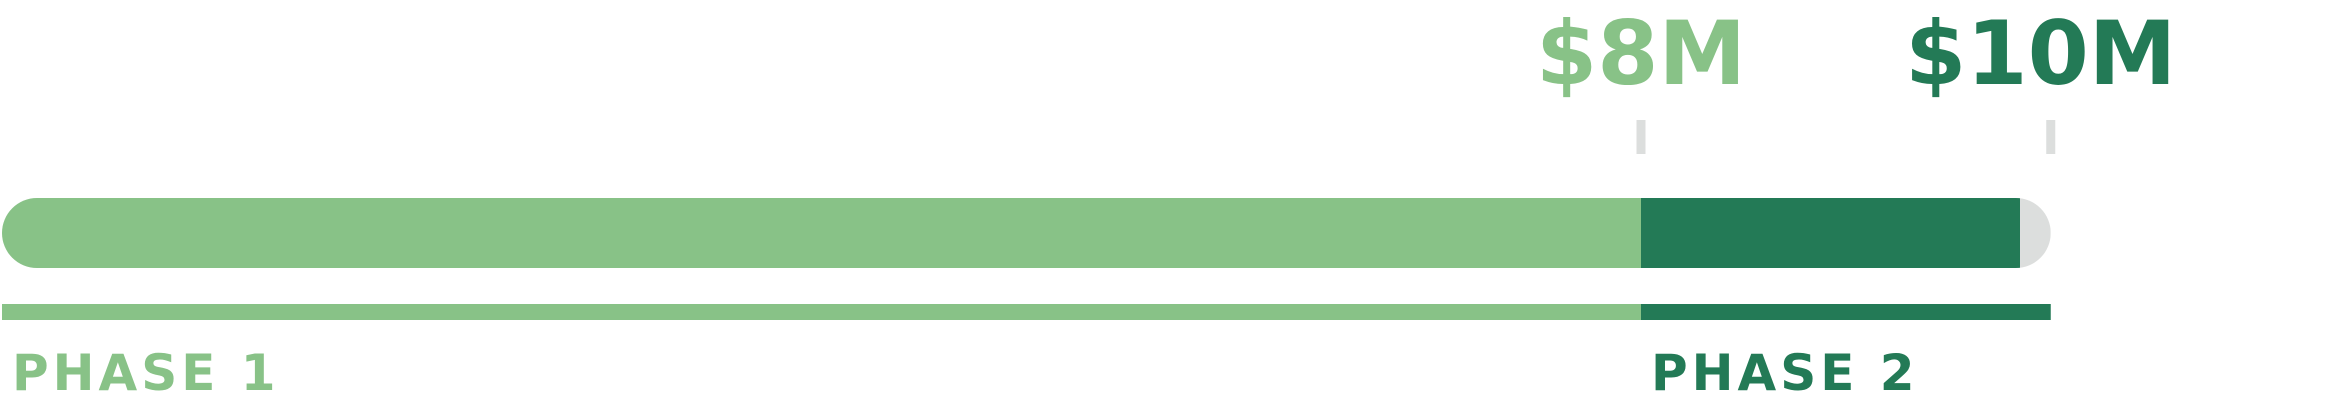 The image size is (2325, 405). Describe the element at coordinates (146, 373) in the screenshot. I see `phase-label-1: PHASE 1` at that location.